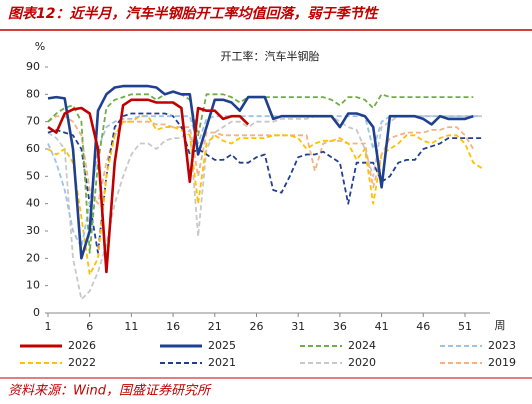 The width and height of the screenshot is (532, 404). Describe the element at coordinates (362, 345) in the screenshot. I see `legend-label: 2024` at that location.